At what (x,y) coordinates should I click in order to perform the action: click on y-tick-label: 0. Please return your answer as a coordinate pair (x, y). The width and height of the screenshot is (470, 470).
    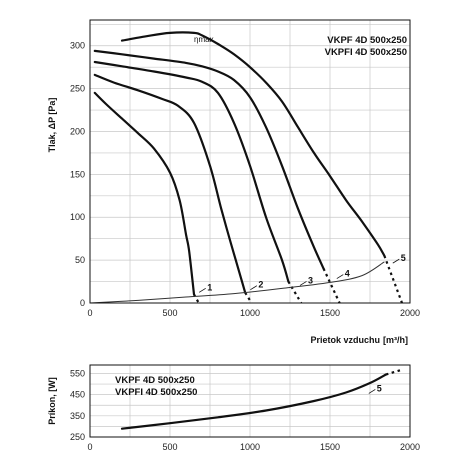
    Looking at the image, I should click on (82, 303).